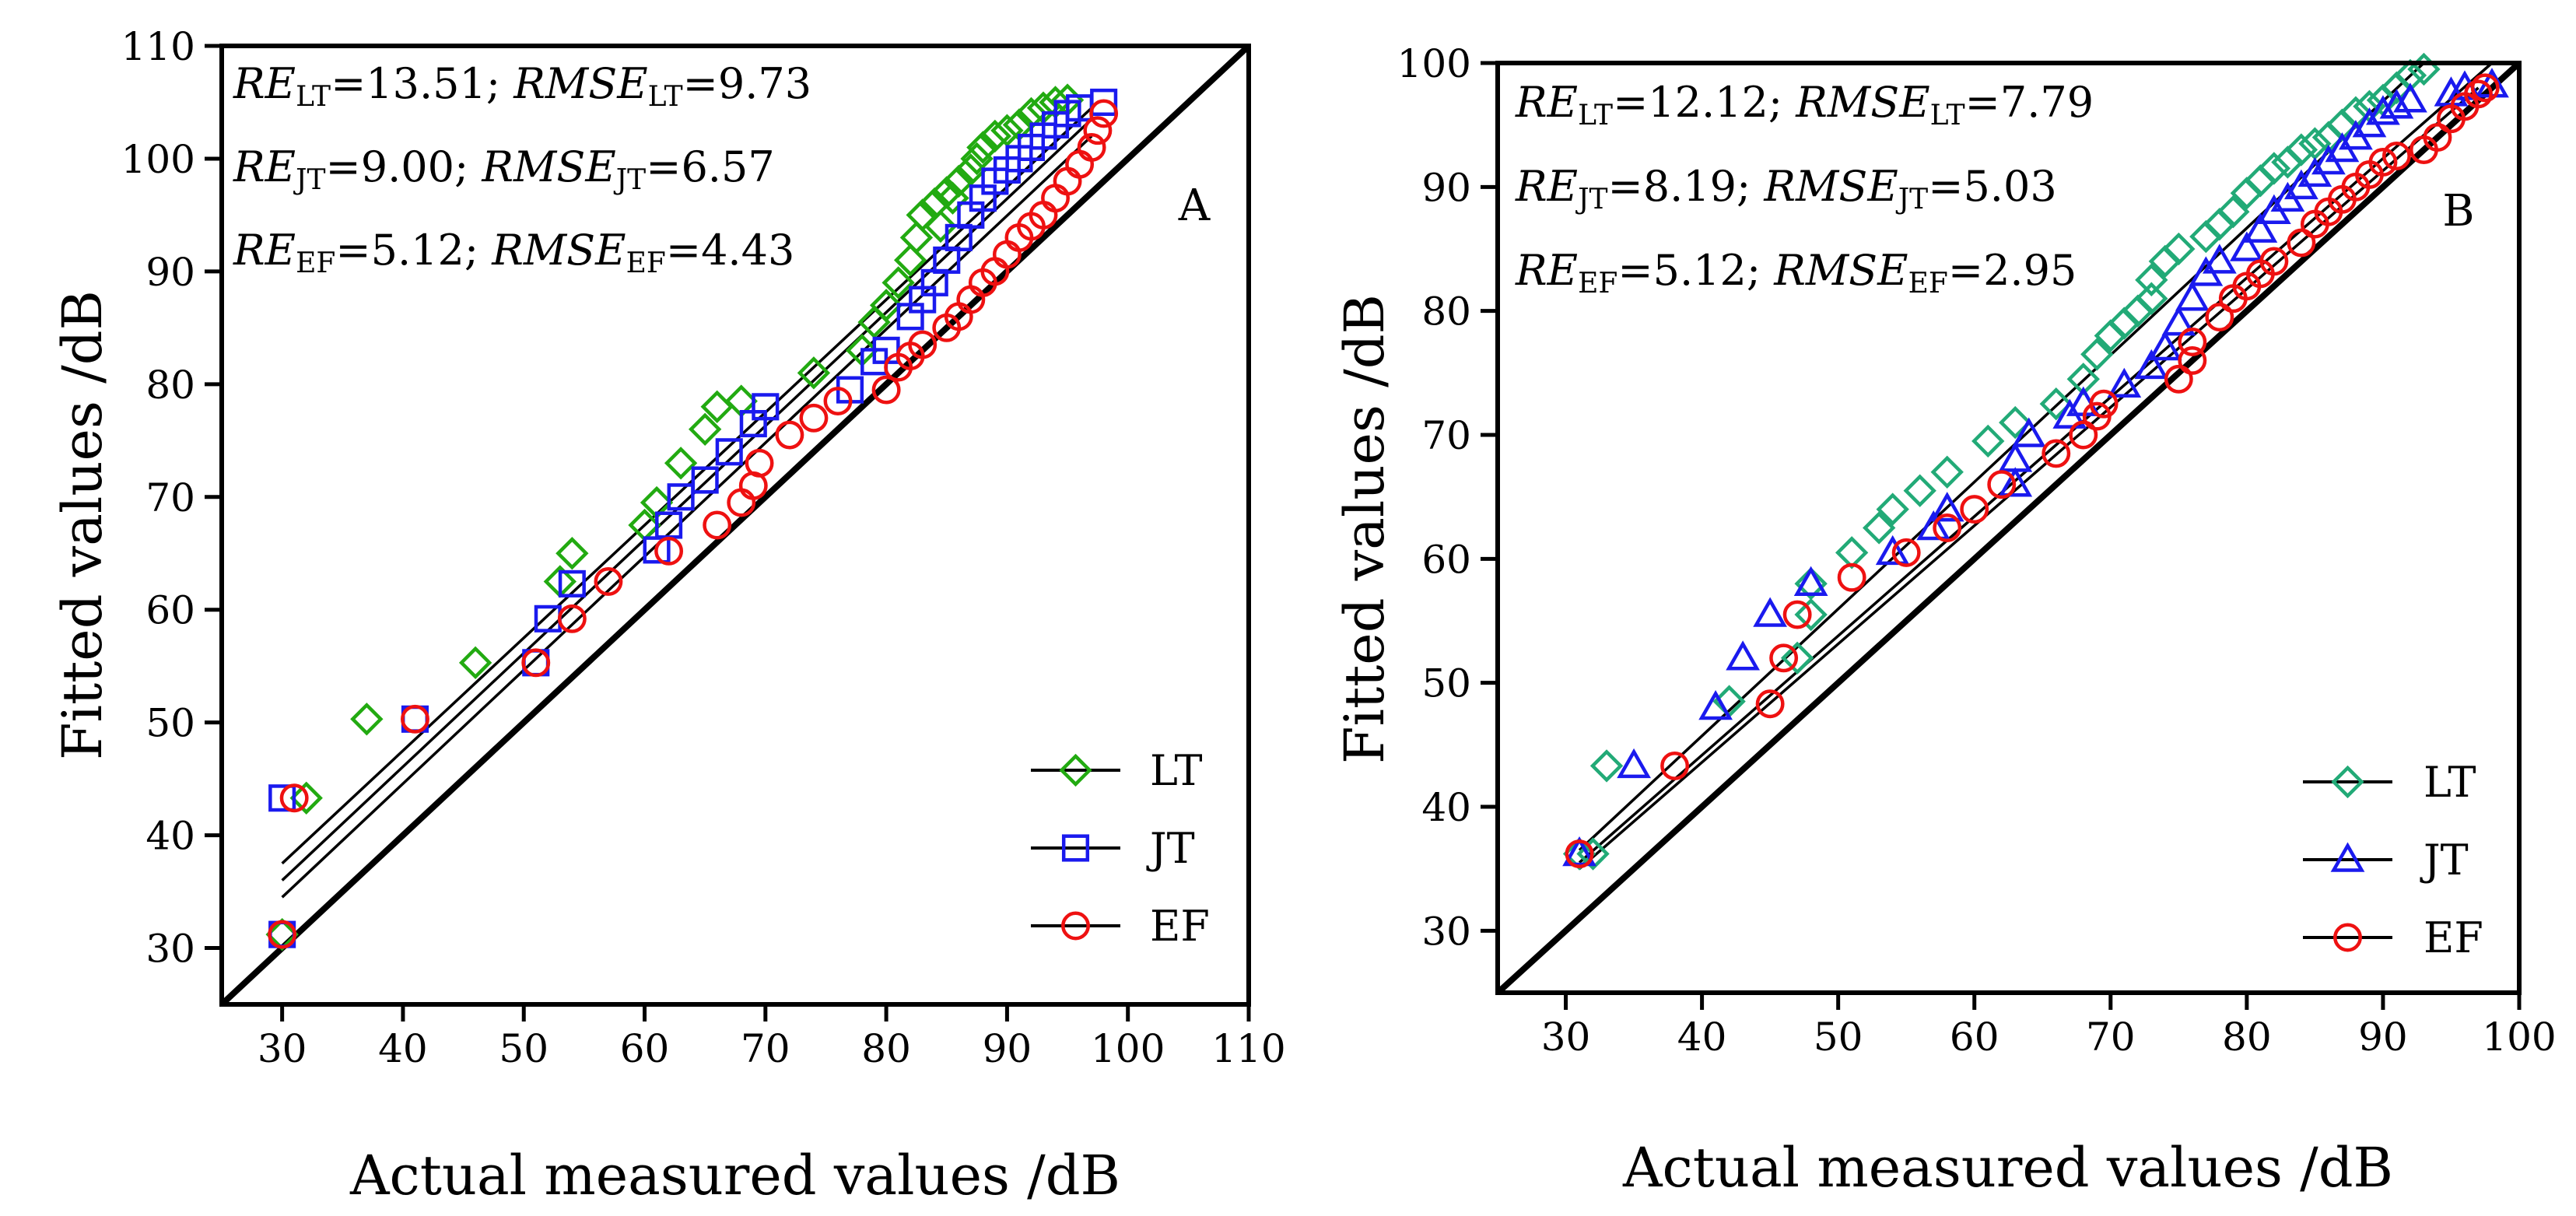 The height and width of the screenshot is (1216, 2576). I want to click on x-tick-label: 30, so click(282, 1048).